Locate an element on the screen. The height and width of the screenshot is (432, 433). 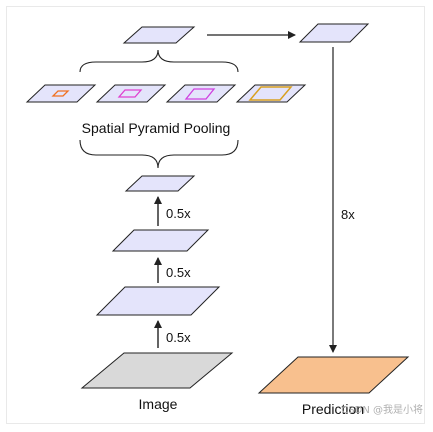
input-image-plane is located at coordinates (157, 370).